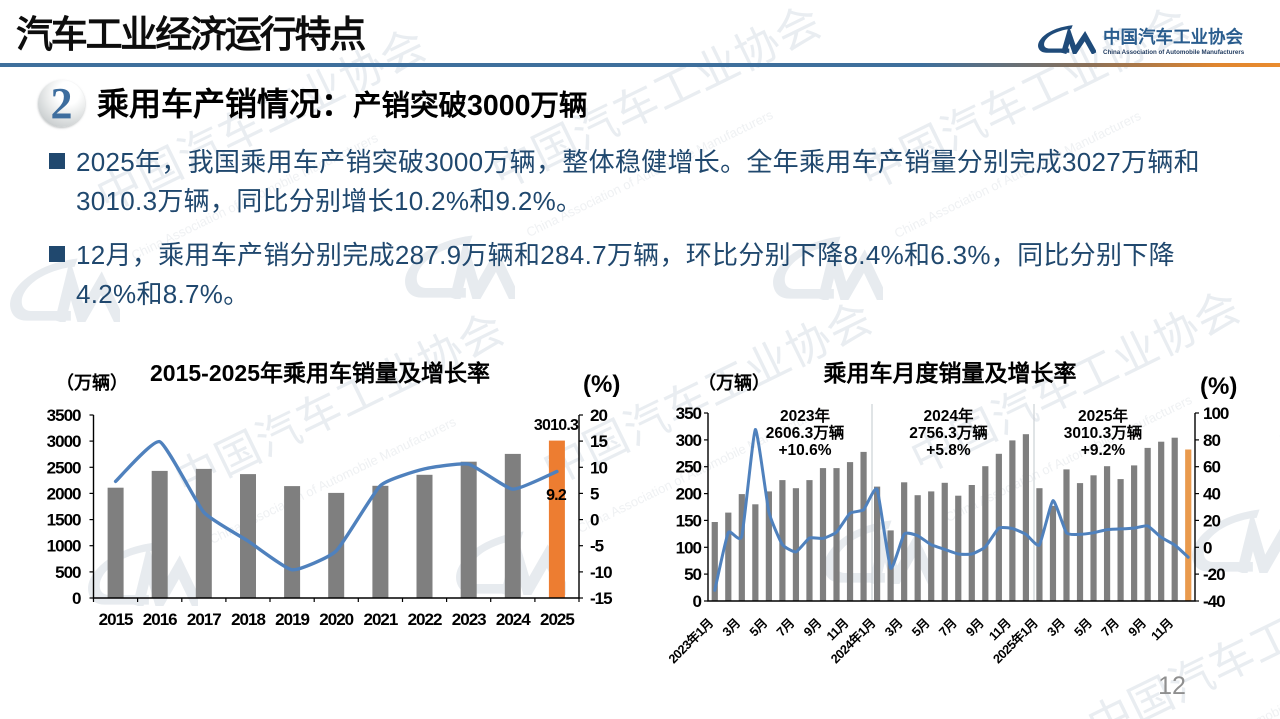 This screenshot has height=719, width=1280. What do you see at coordinates (64, 520) in the screenshot?
I see `svg-text: 1500` at bounding box center [64, 520].